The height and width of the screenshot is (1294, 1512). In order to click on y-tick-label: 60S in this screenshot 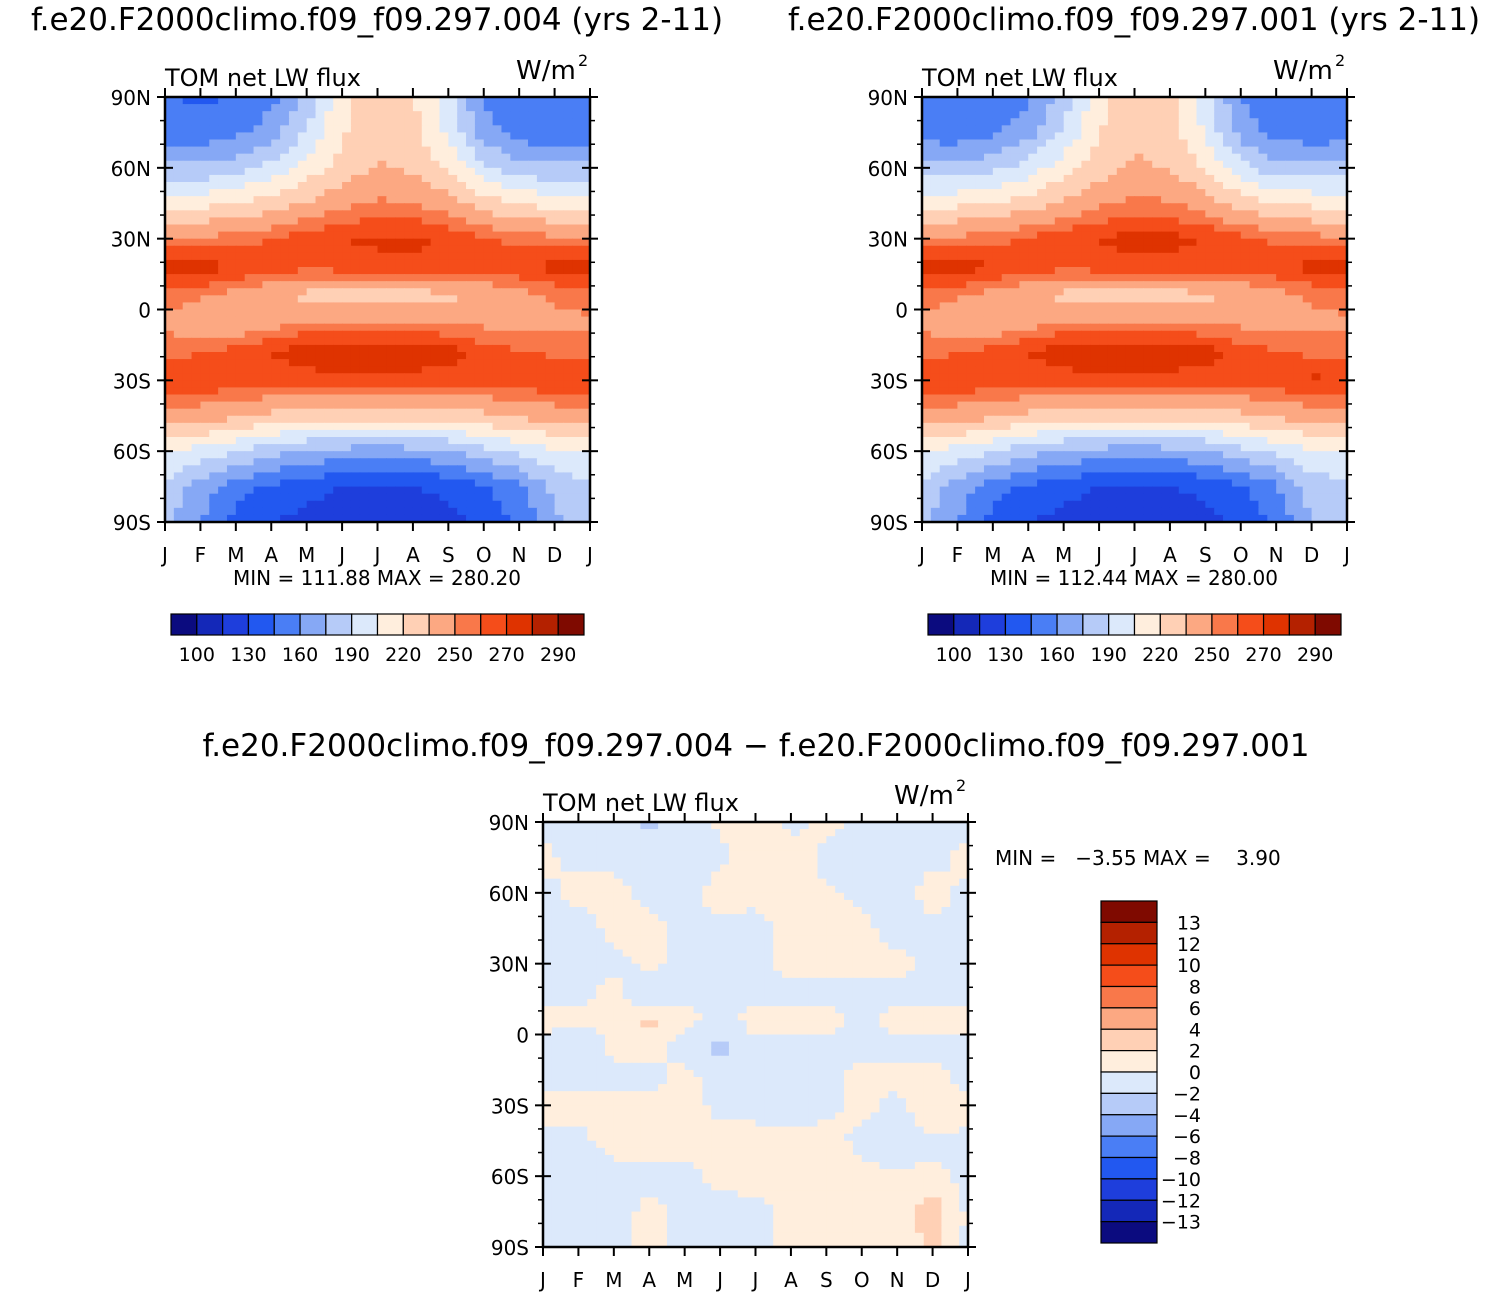, I will do `click(132, 452)`.